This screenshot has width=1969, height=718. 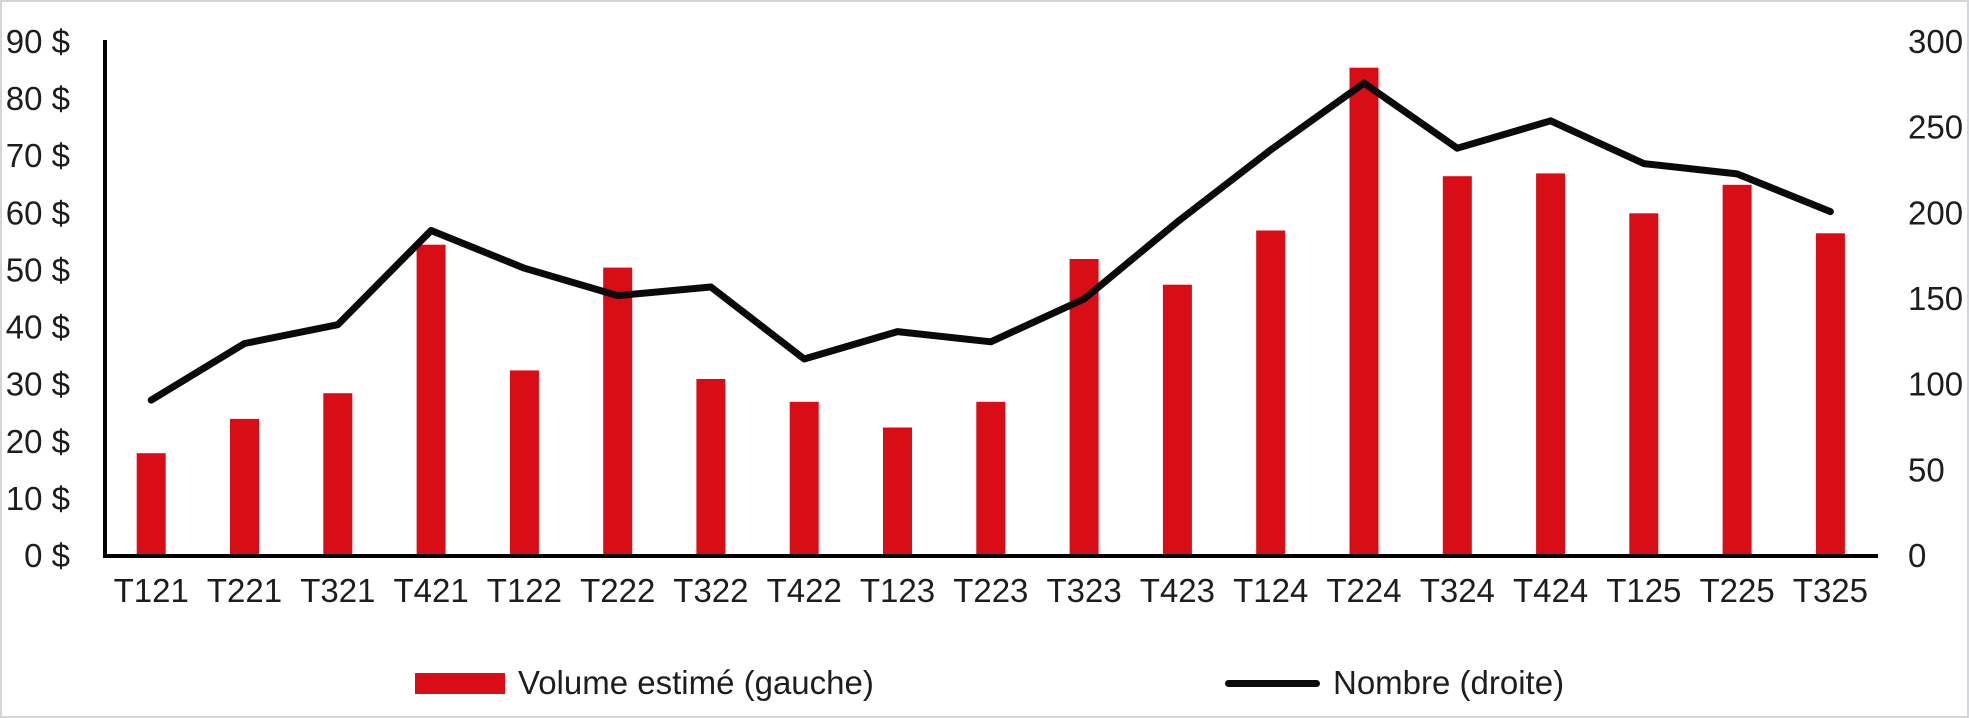 I want to click on legend: Volume estimé (gauche) Nombre (droite), so click(x=984, y=685).